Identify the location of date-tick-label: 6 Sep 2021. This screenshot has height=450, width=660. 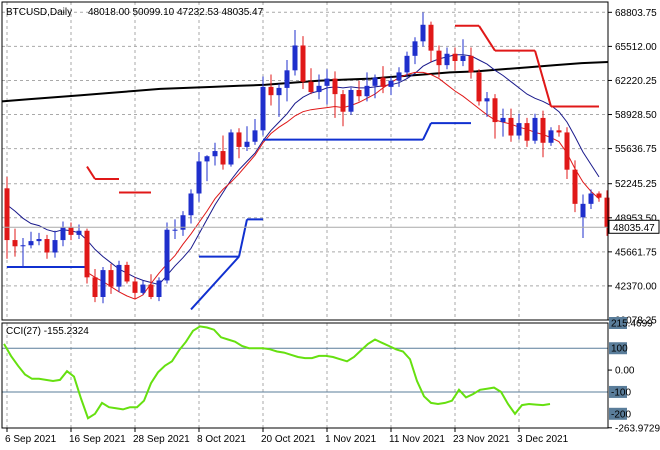
(31, 439).